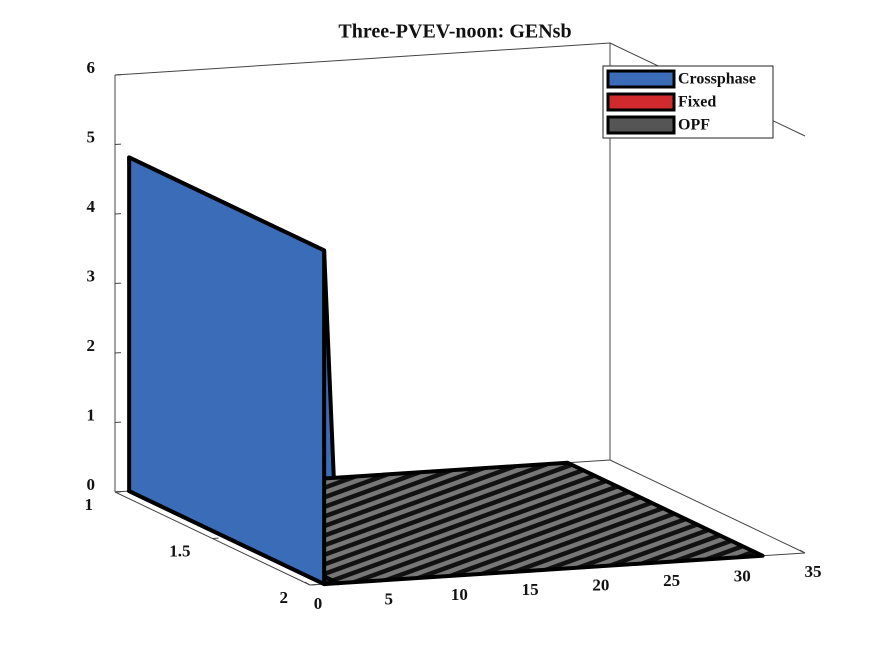  I want to click on z-tick-label: 2, so click(91, 345).